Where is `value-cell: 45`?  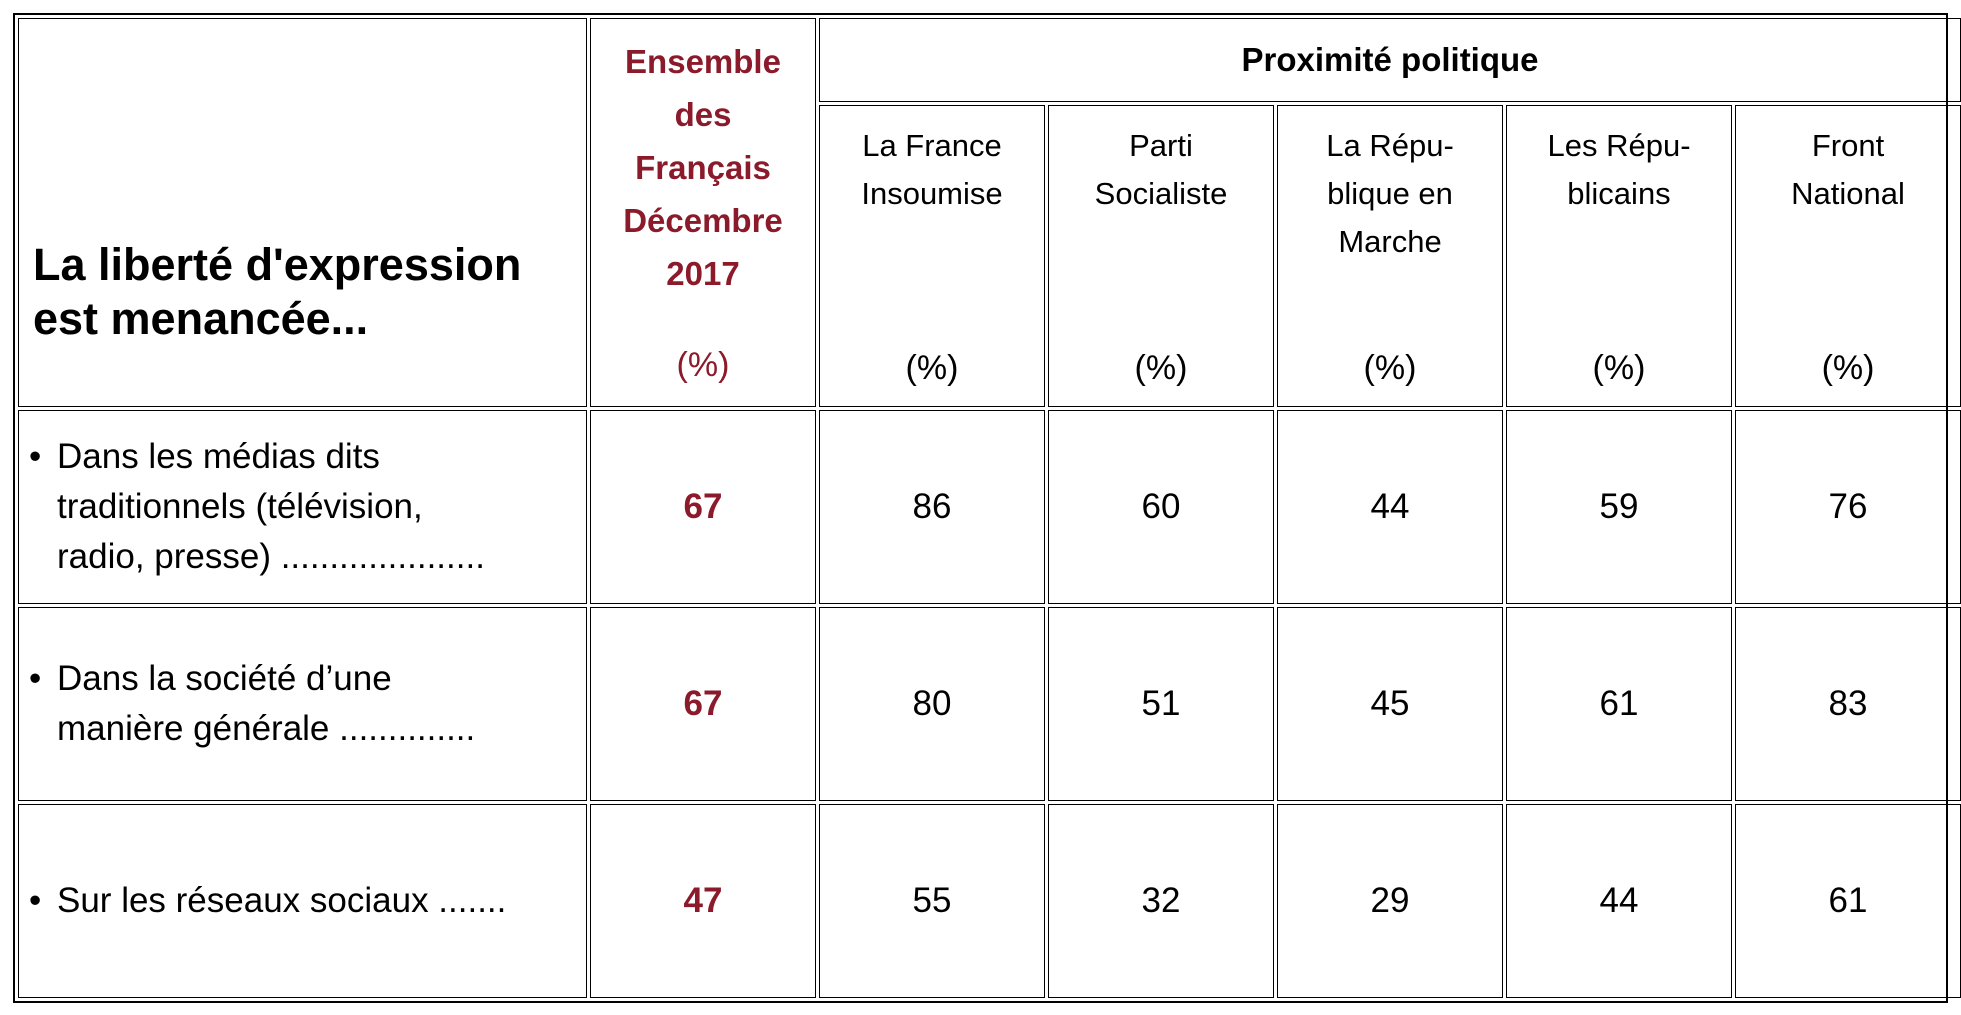 value-cell: 45 is located at coordinates (1390, 703).